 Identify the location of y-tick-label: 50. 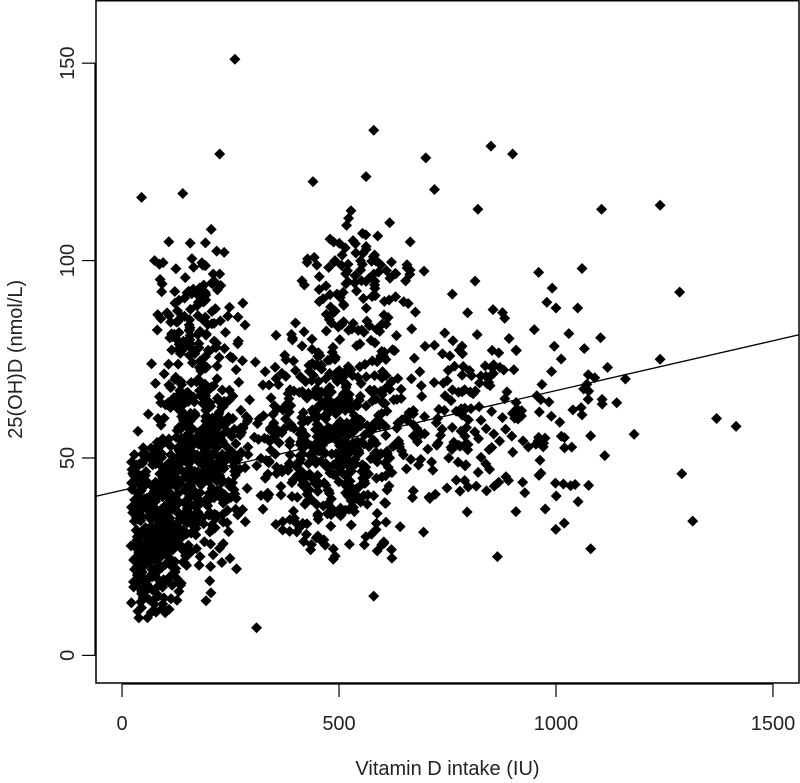
(68, 458).